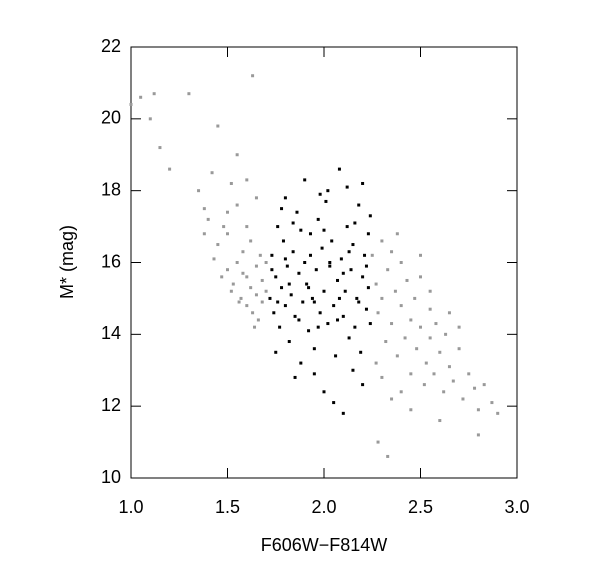  What do you see at coordinates (111, 46) in the screenshot?
I see `y-tick-label: 22` at bounding box center [111, 46].